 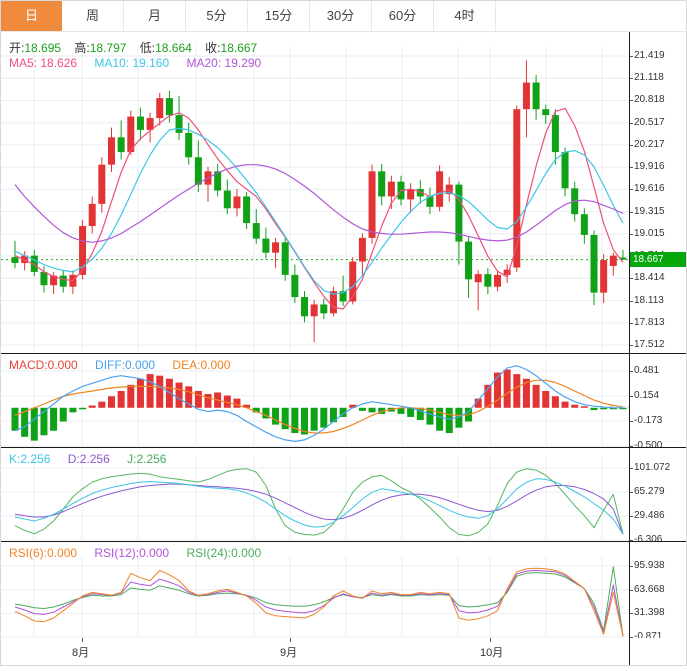 What do you see at coordinates (43, 63) in the screenshot?
I see `ma5-legend: MA5: 18.626` at bounding box center [43, 63].